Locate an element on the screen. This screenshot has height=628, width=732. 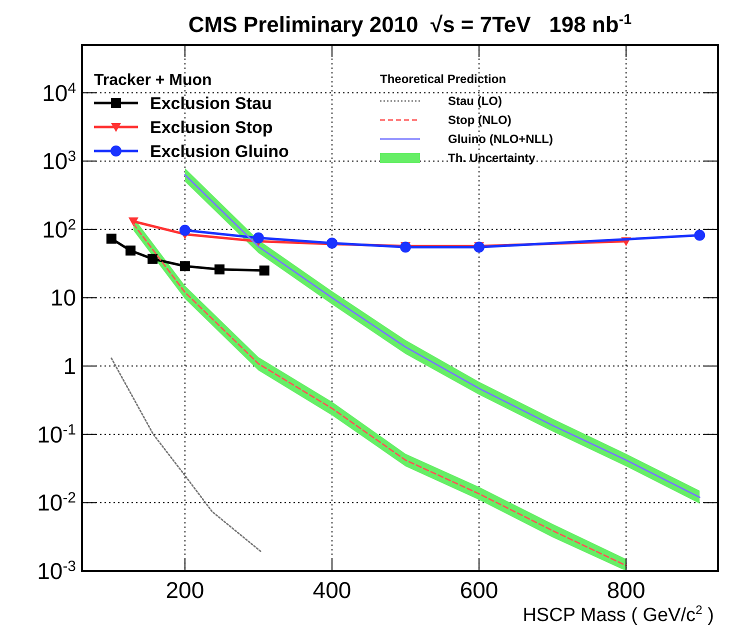
y-tick-label: 10$^{3}$ is located at coordinates (59, 161).